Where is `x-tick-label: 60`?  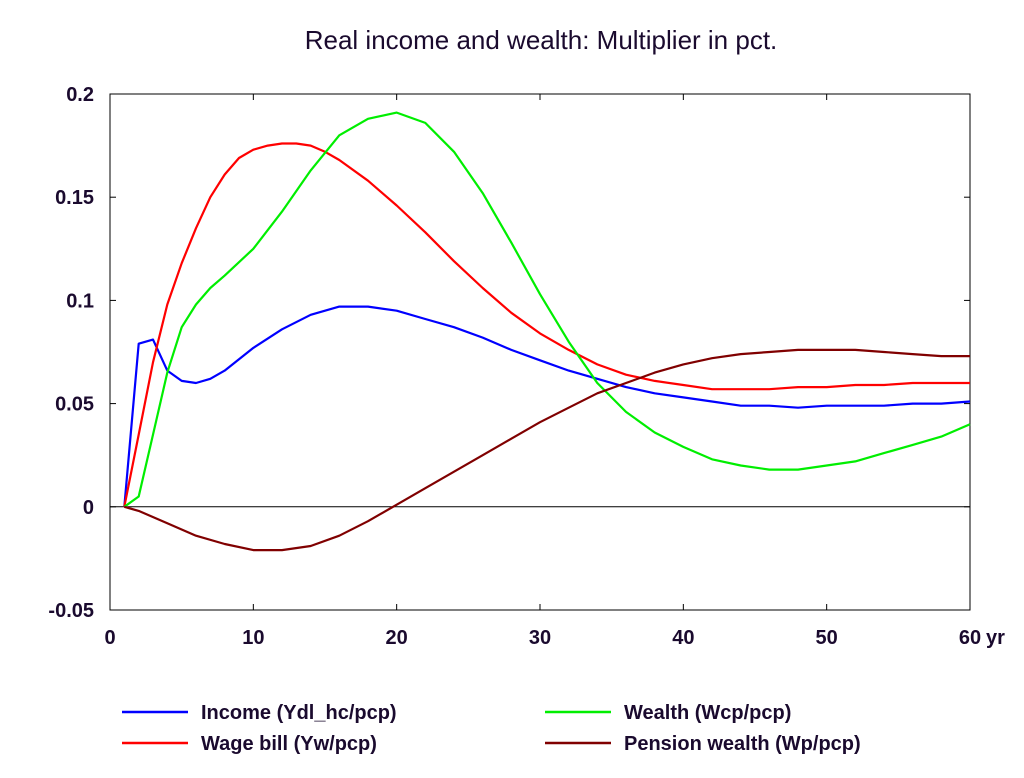
x-tick-label: 60 is located at coordinates (970, 638).